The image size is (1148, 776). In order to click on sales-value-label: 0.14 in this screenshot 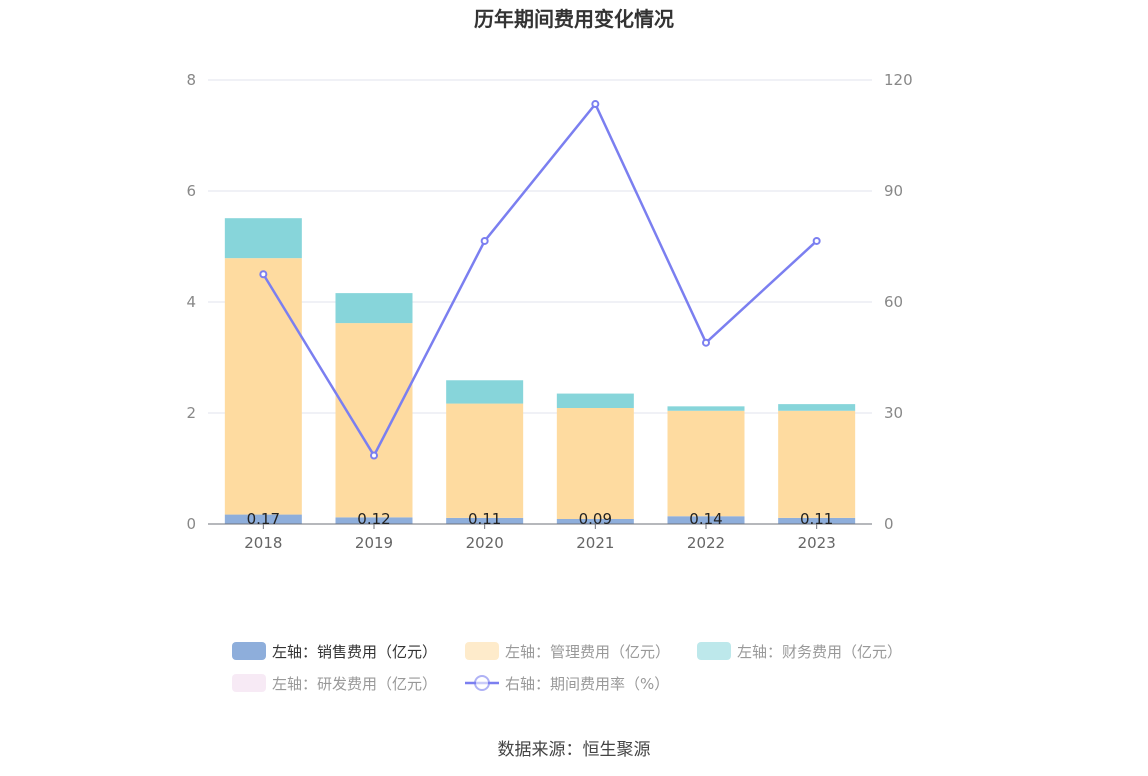, I will do `click(705, 519)`.